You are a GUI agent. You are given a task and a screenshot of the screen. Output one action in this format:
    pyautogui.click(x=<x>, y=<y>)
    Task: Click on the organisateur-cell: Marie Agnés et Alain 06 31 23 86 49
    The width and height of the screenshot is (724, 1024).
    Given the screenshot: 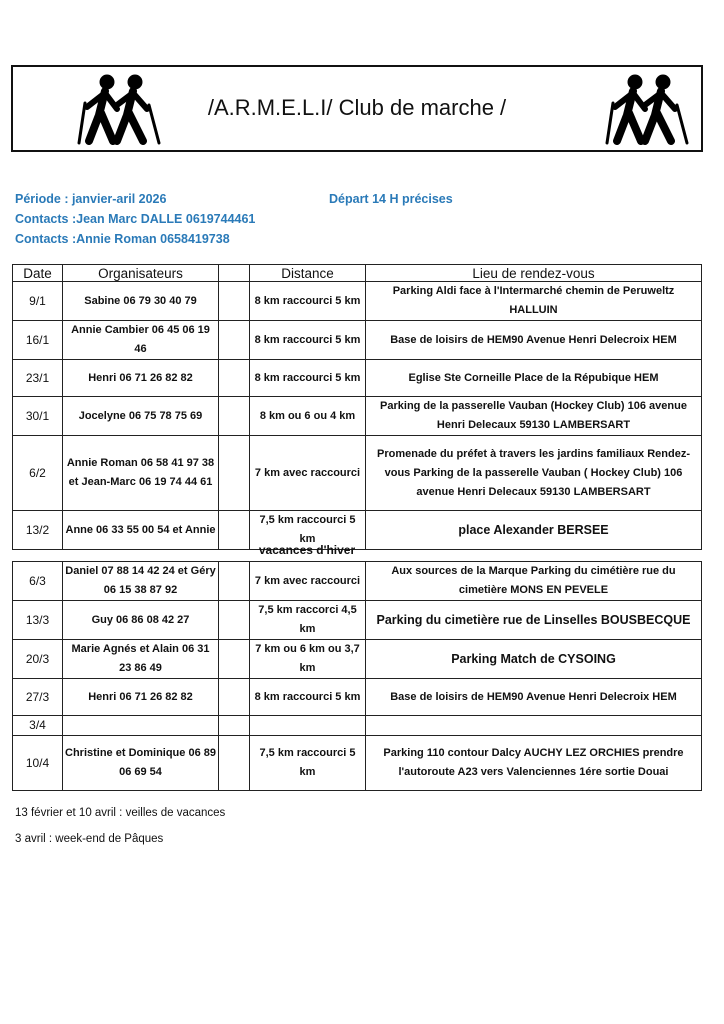 What is the action you would take?
    pyautogui.click(x=140, y=659)
    